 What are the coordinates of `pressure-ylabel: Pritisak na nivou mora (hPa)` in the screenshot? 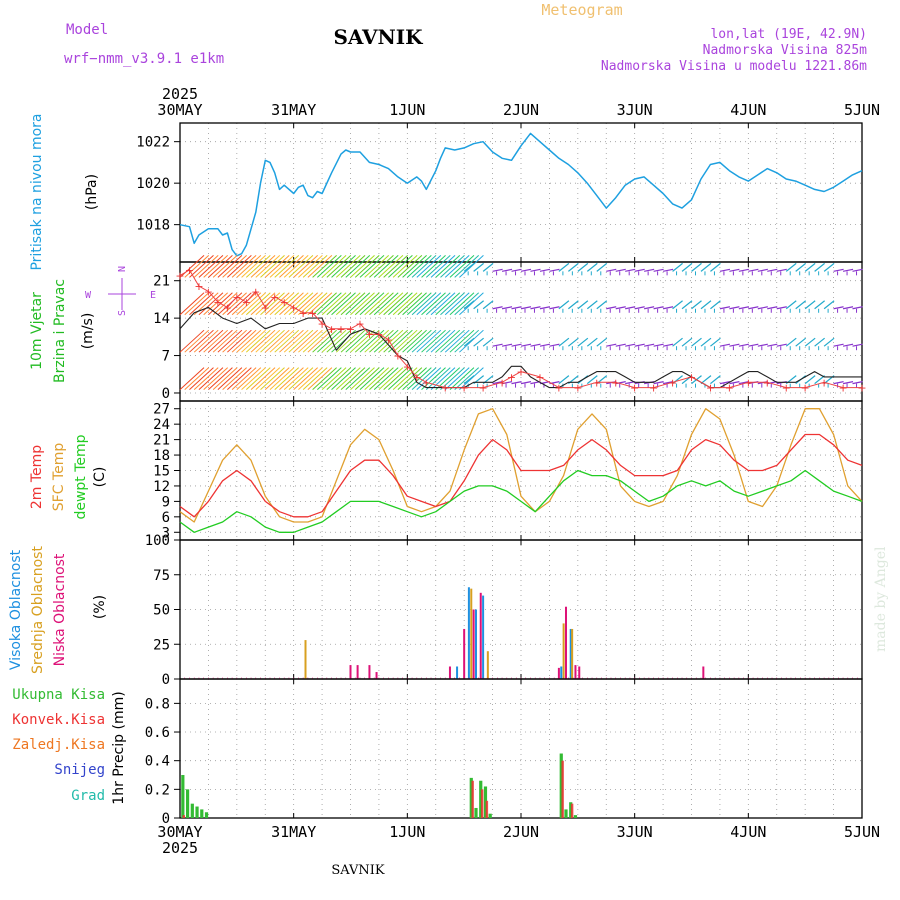 It's located at (64, 191).